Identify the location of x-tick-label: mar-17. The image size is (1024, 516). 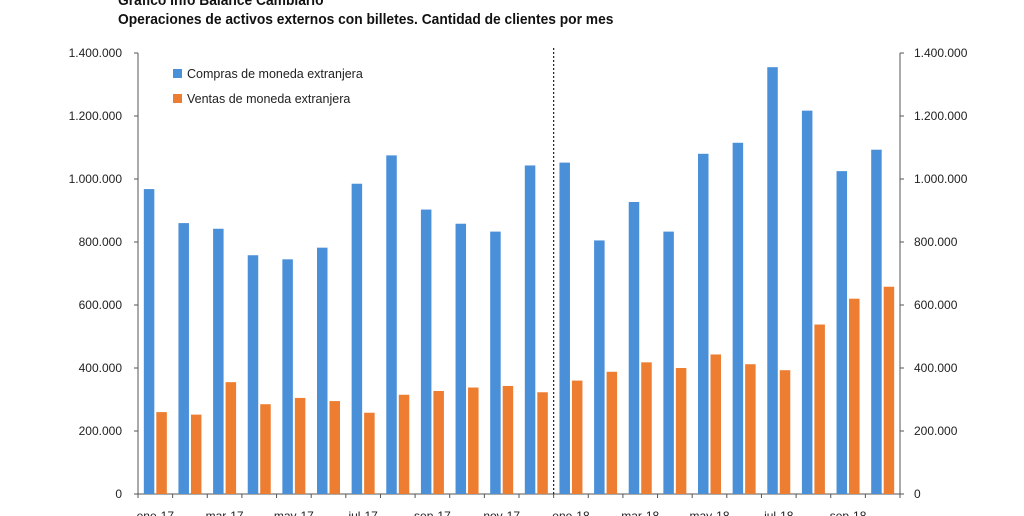
(225, 512).